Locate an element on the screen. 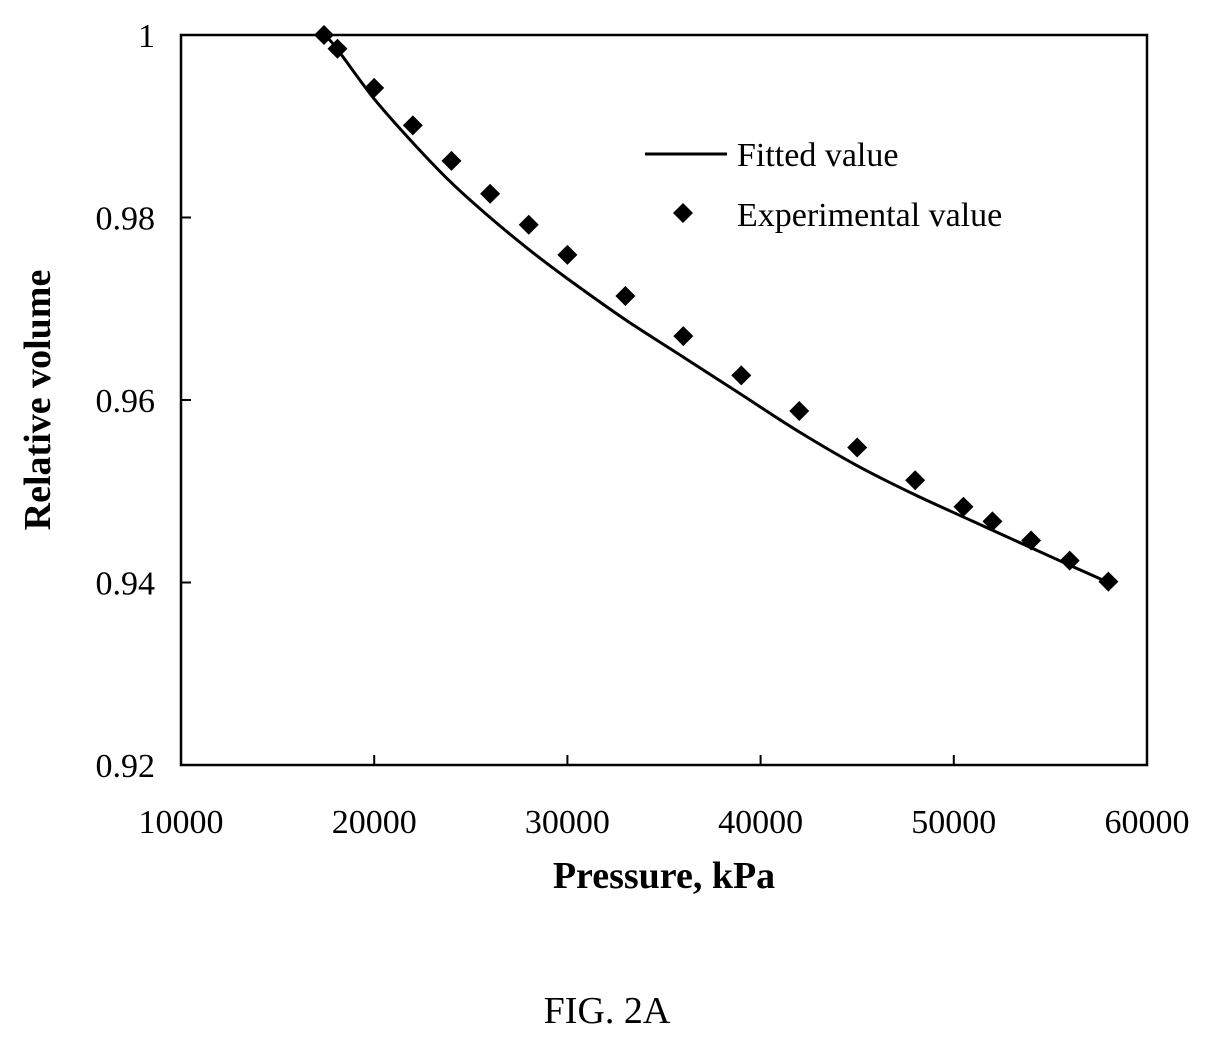 This screenshot has width=1217, height=1044. x-tick-label: 30000 is located at coordinates (567, 822).